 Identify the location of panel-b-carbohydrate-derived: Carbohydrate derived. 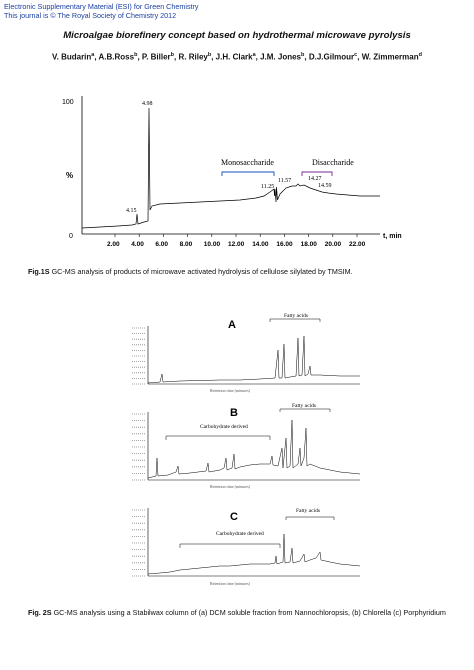
(224, 427).